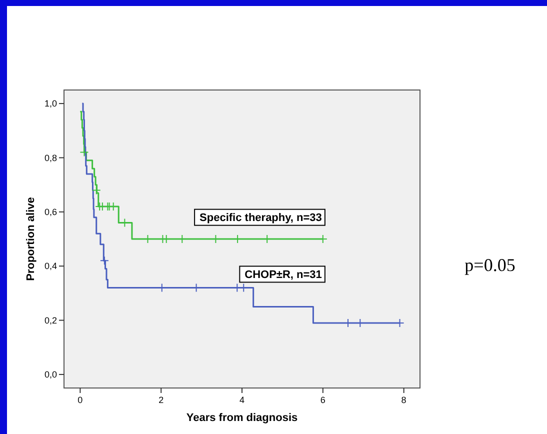 The width and height of the screenshot is (547, 434). I want to click on x-tick-label: 6, so click(323, 400).